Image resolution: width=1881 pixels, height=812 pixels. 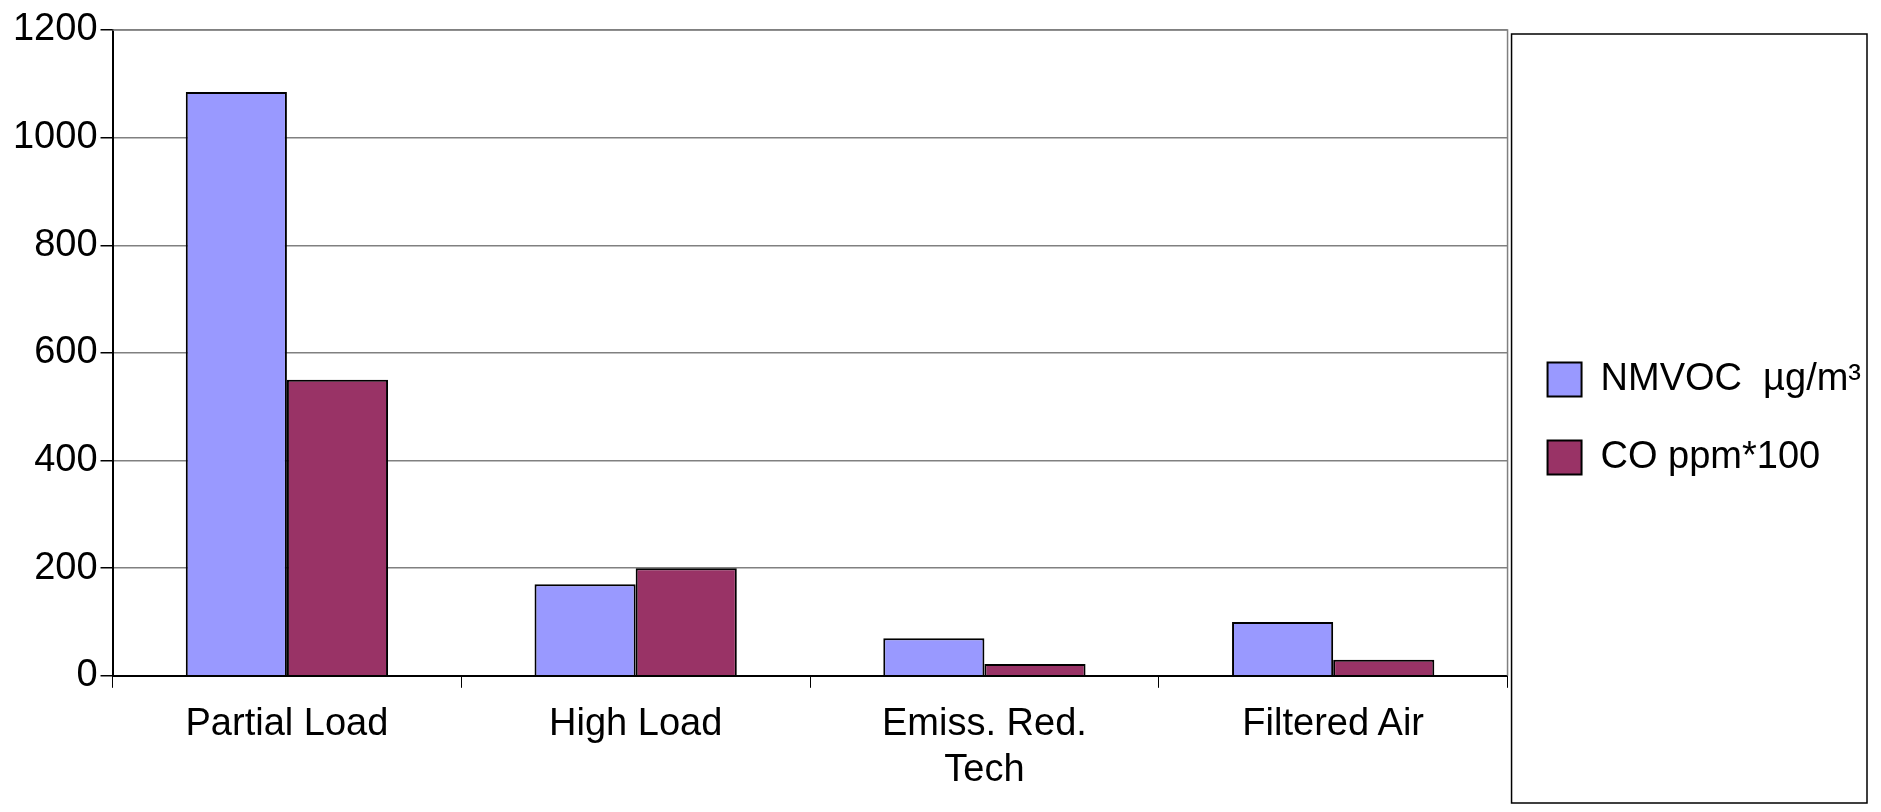 What do you see at coordinates (66, 565) in the screenshot?
I see `y-tick-label: 200` at bounding box center [66, 565].